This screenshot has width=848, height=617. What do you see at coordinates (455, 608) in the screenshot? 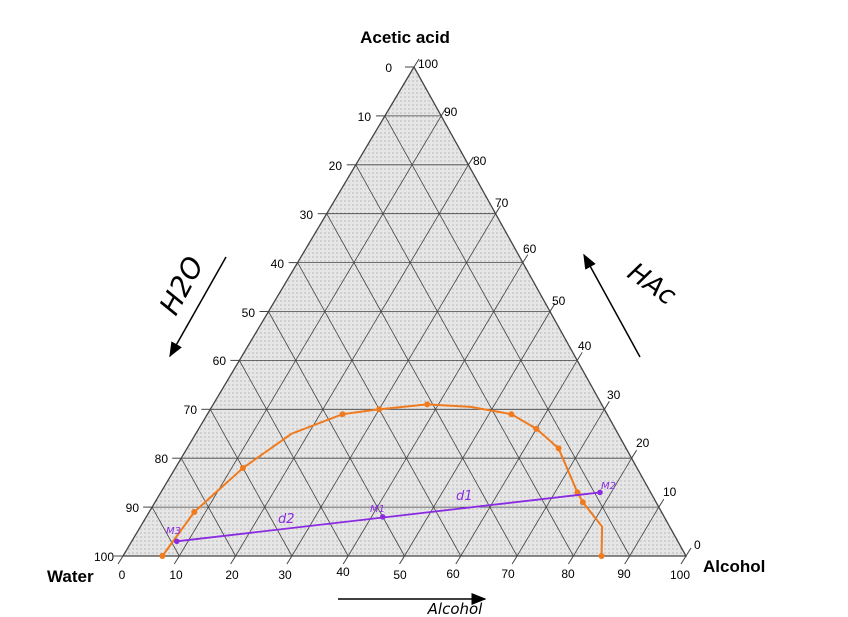
I see `alcohol-annotation: Alcohol` at bounding box center [455, 608].